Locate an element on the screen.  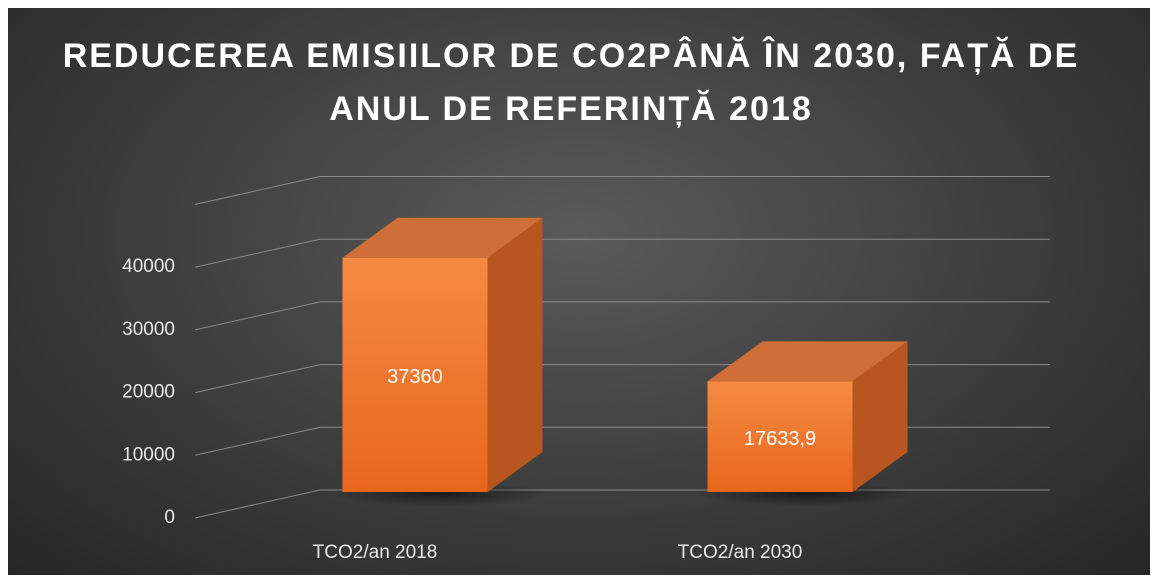
y-tick-label: 20000 is located at coordinates (148, 392).